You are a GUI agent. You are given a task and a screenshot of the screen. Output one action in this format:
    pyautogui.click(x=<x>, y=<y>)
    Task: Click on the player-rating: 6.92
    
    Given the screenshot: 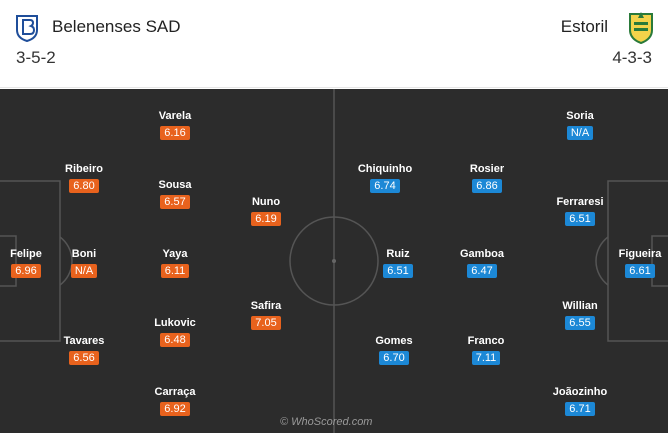 What is the action you would take?
    pyautogui.click(x=175, y=409)
    